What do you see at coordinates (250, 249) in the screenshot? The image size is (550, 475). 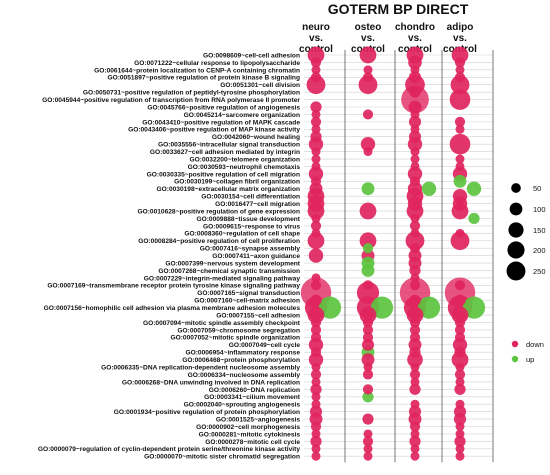 I see `term-label: GO:0007416~synapse assembly` at bounding box center [250, 249].